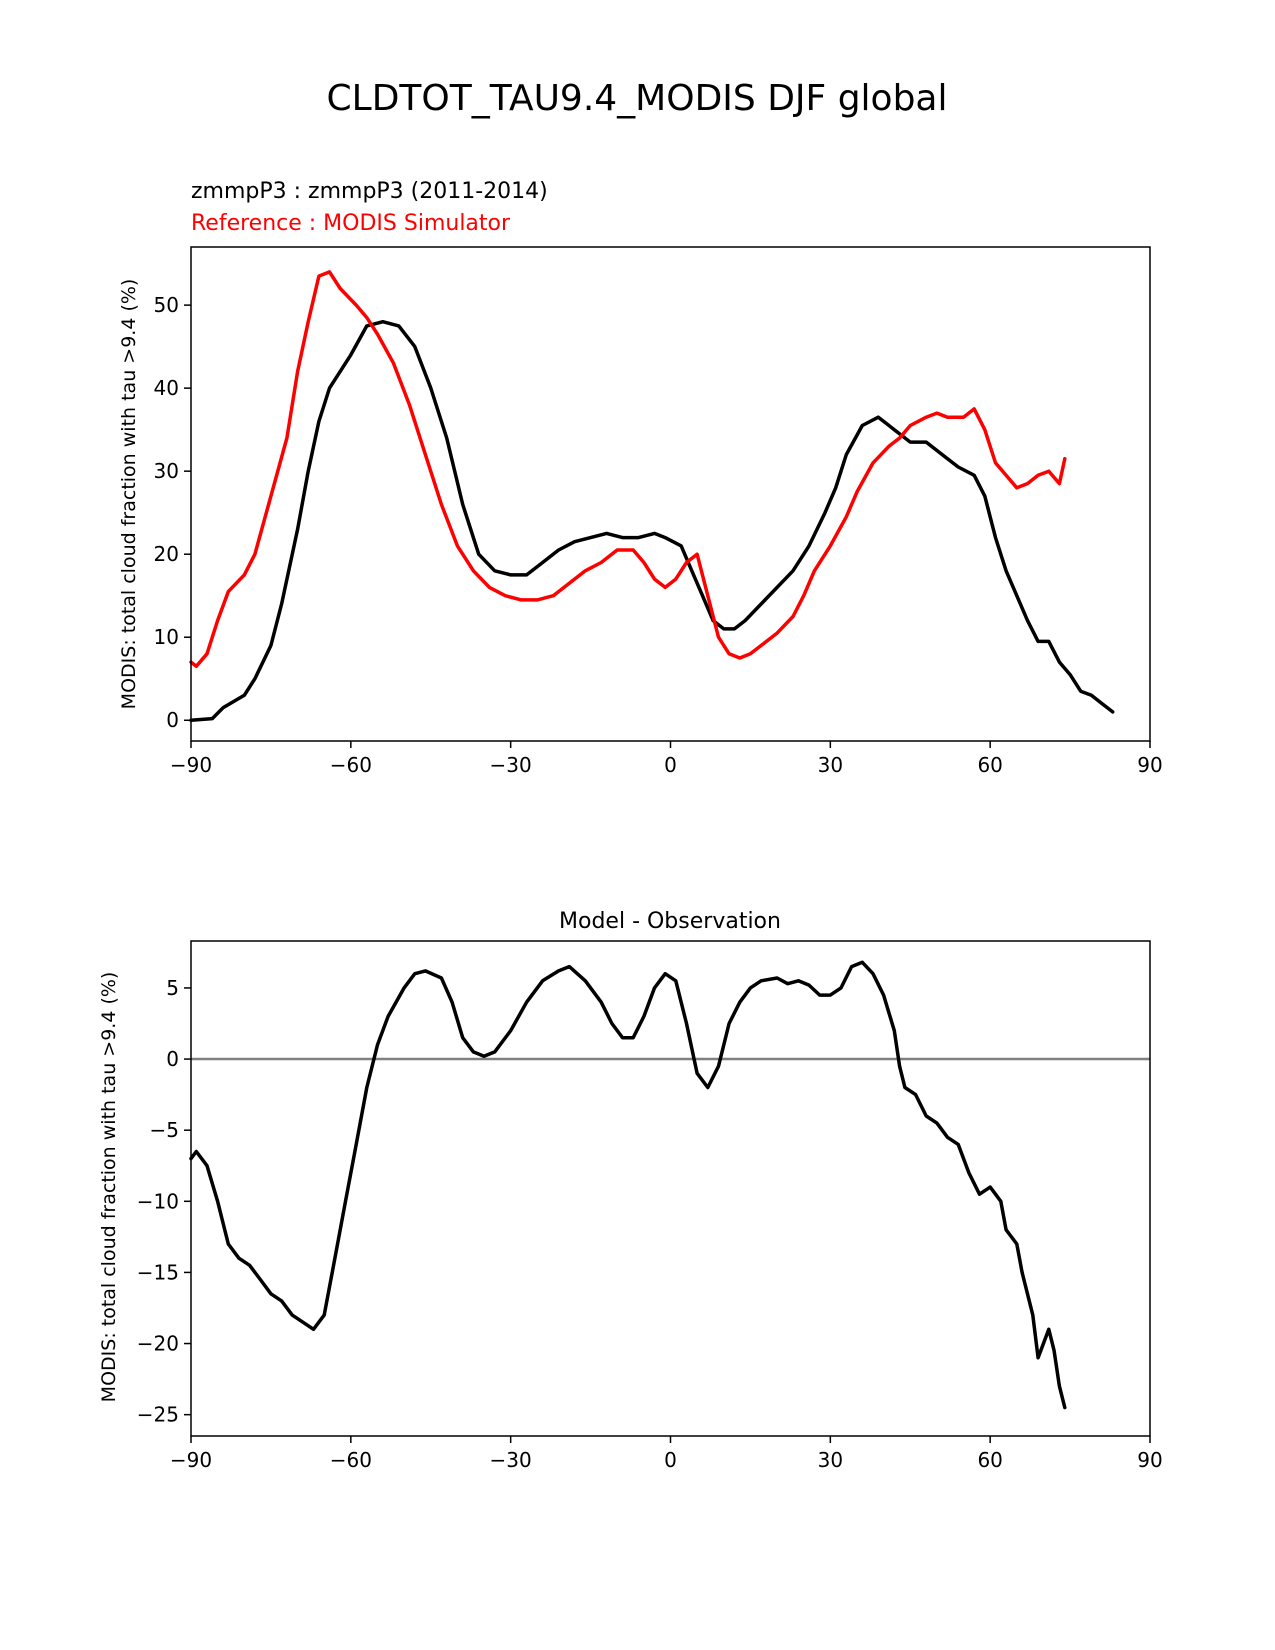 Image resolution: width=1275 pixels, height=1650 pixels. I want to click on bottom-x-tick-label: −30, so click(511, 1460).